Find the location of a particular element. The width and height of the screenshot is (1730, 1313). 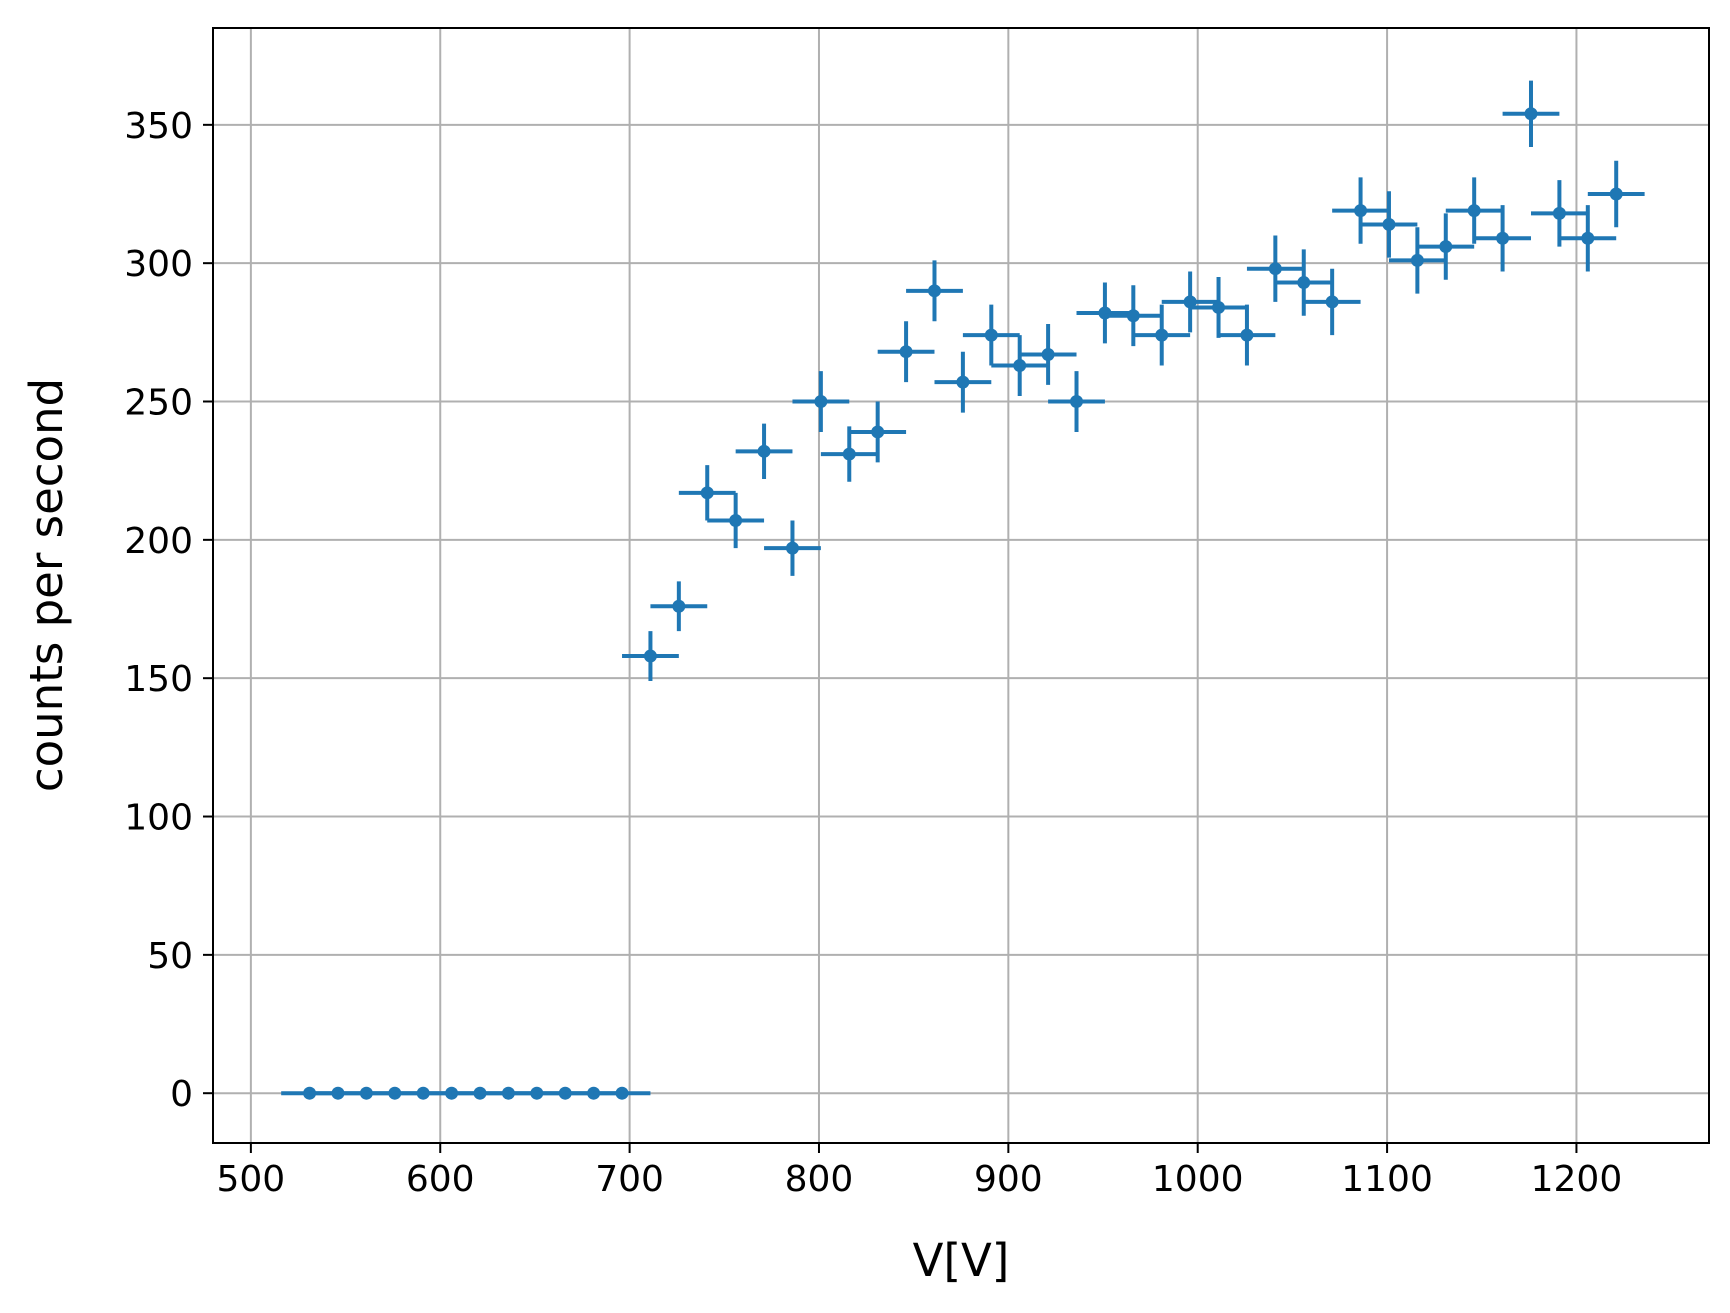

x-tick-label: 900 is located at coordinates (1008, 1179).